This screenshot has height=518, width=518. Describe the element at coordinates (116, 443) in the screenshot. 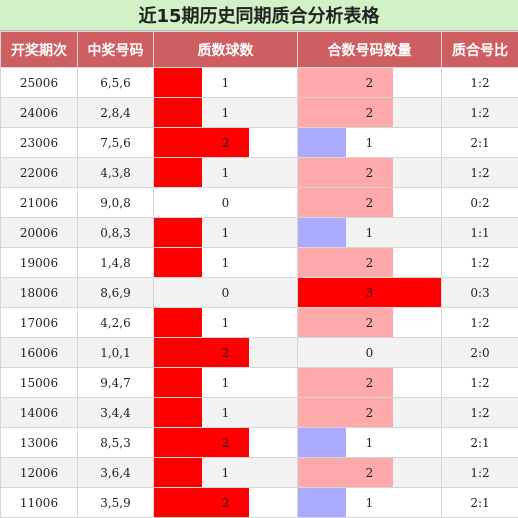

I see `numbers-cell: 8,5,3` at that location.